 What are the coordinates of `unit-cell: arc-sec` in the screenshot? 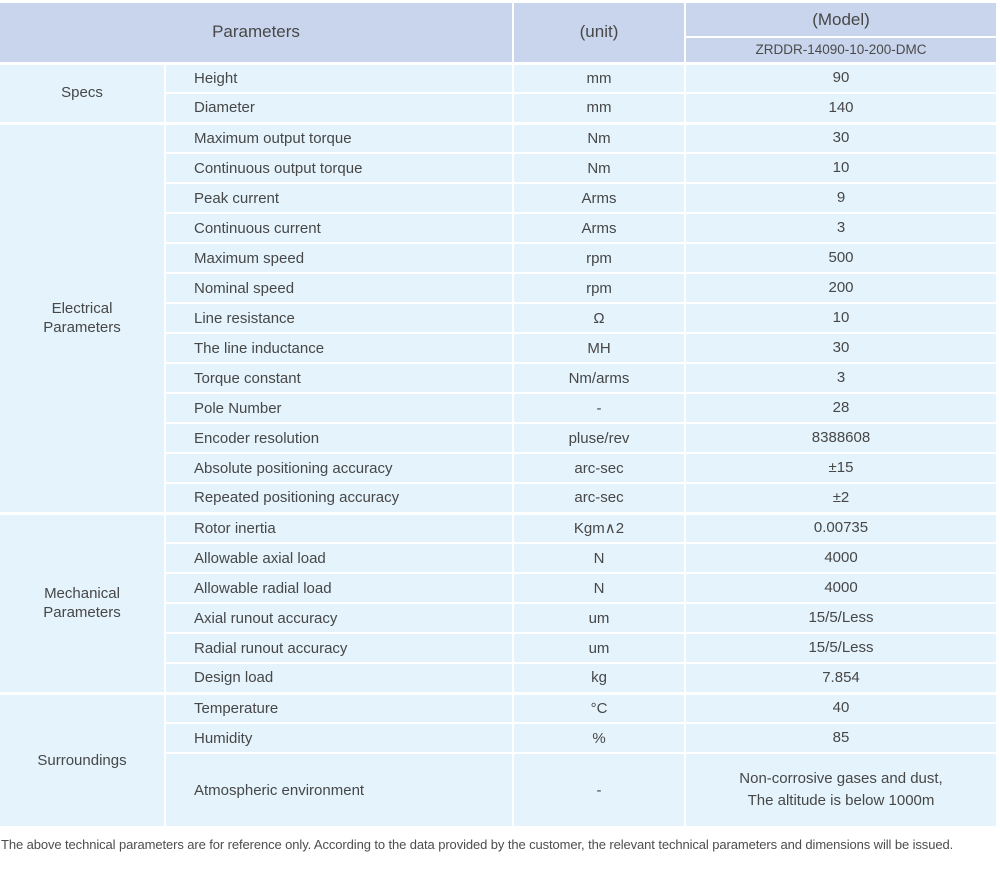 It's located at (599, 468).